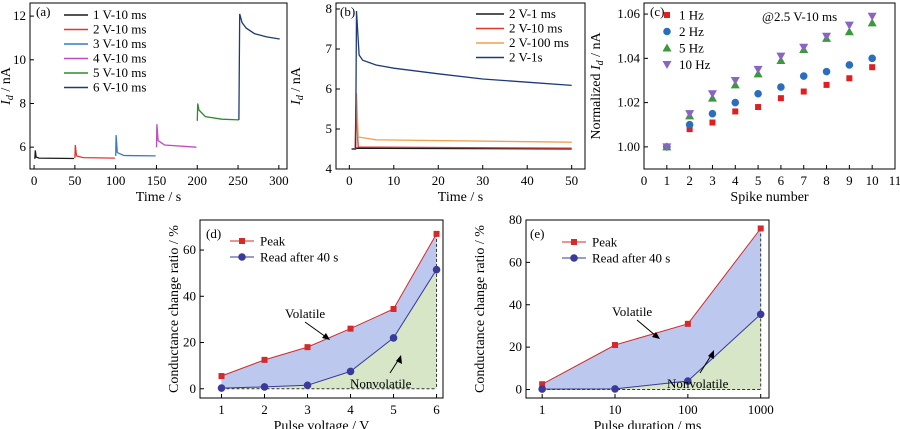 The height and width of the screenshot is (429, 900). I want to click on x-tick-label: 7, so click(803, 180).